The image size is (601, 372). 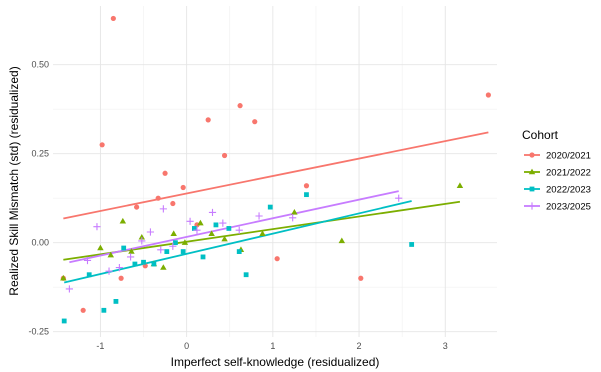 I want to click on x-axis-ticks: -1 0 1 2 3, so click(x=271, y=346).